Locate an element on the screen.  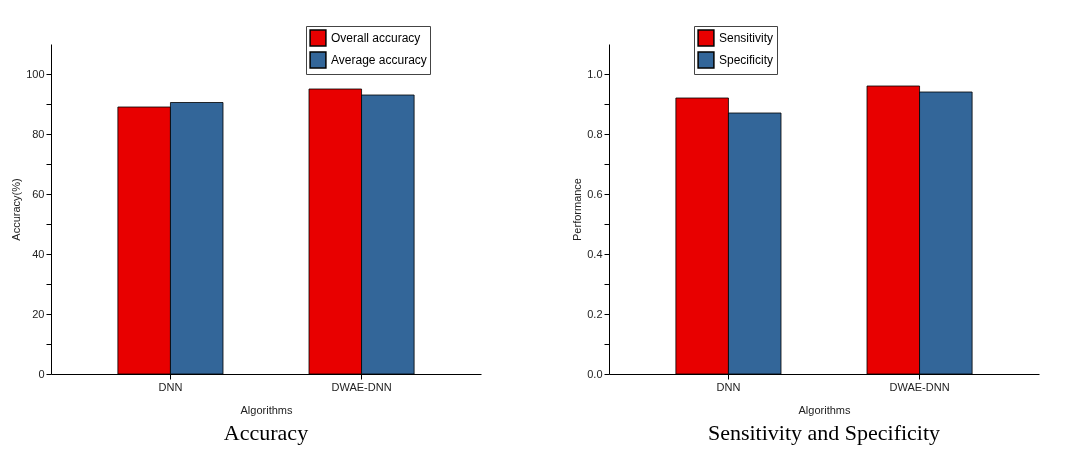
y-tick-label: 100 is located at coordinates (35, 73).